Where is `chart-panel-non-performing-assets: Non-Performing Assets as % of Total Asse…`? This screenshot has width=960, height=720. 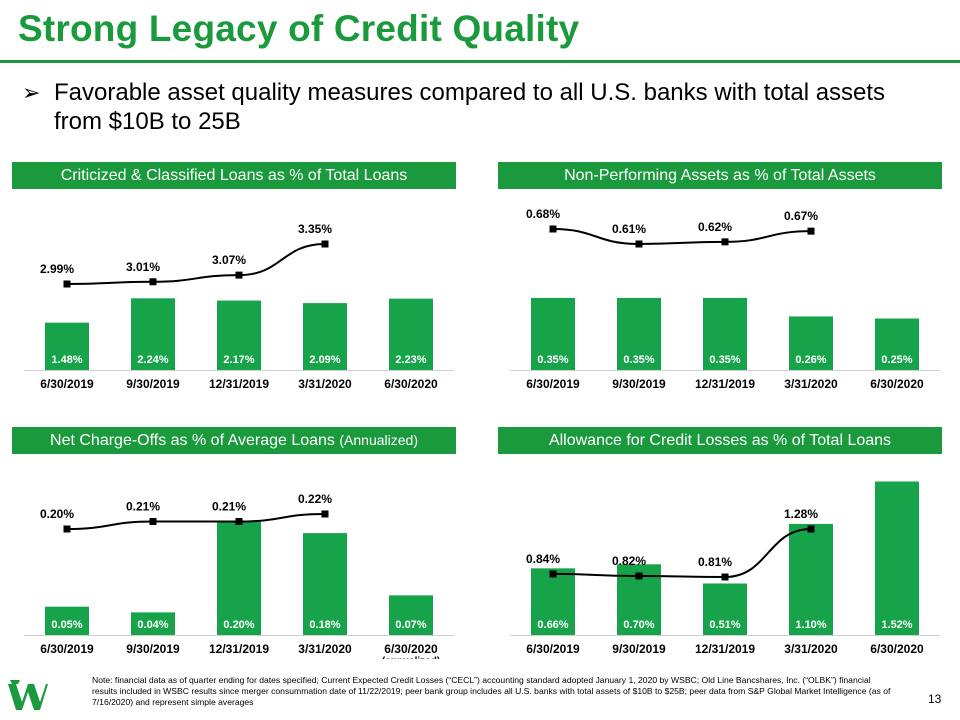 chart-panel-non-performing-assets: Non-Performing Assets as % of Total Asse… is located at coordinates (720, 278).